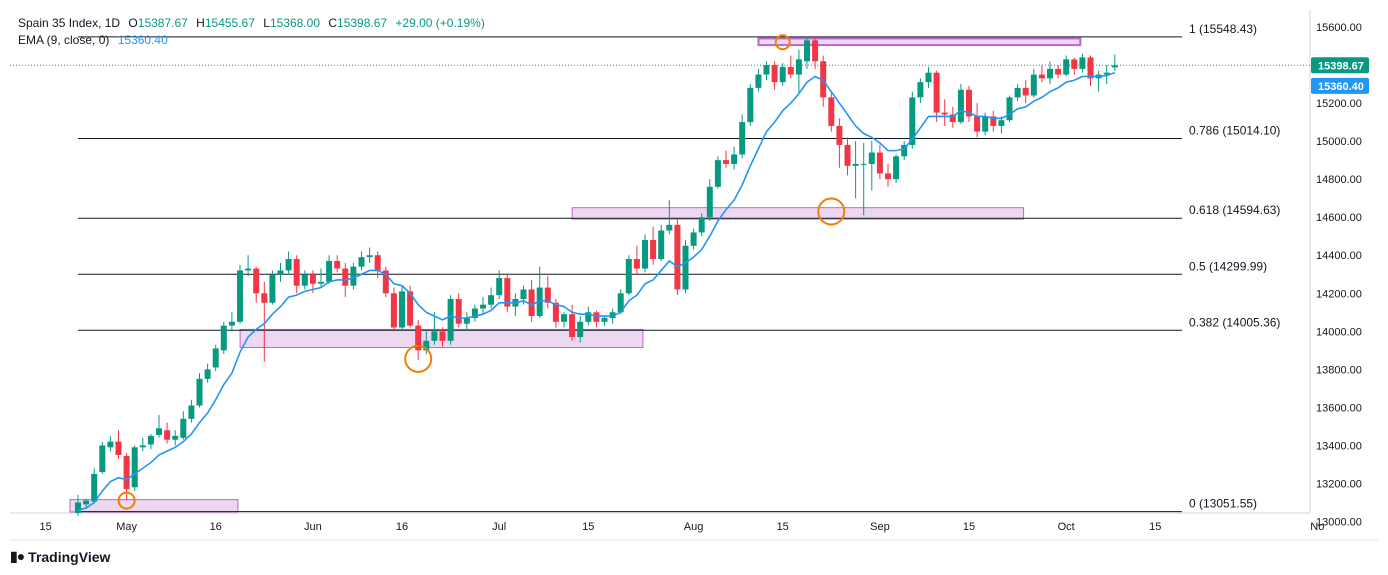 The height and width of the screenshot is (575, 1388). What do you see at coordinates (64, 40) in the screenshot?
I see `ema-label: EMA (9, close, 0)` at bounding box center [64, 40].